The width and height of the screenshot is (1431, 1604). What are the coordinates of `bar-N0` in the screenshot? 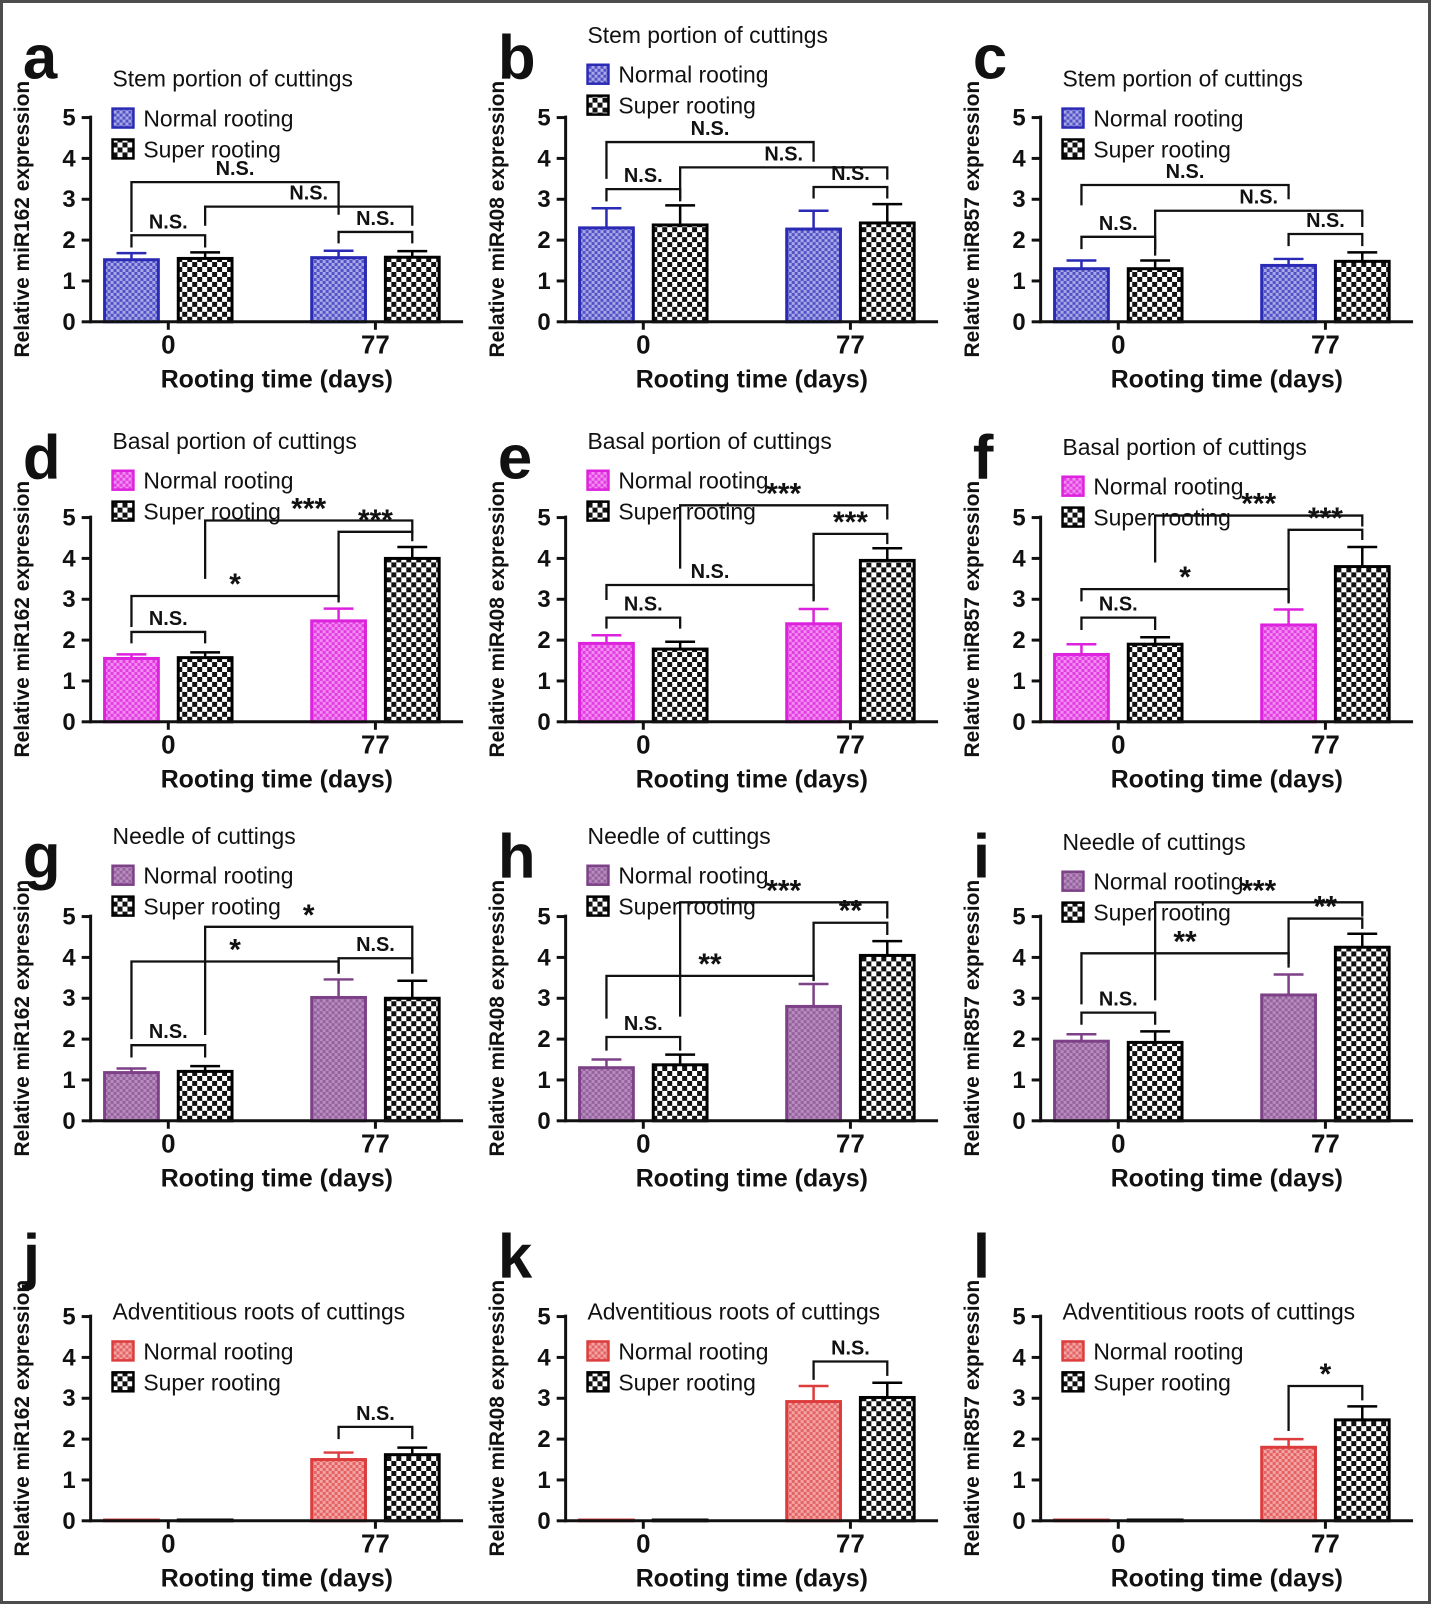 It's located at (131, 689).